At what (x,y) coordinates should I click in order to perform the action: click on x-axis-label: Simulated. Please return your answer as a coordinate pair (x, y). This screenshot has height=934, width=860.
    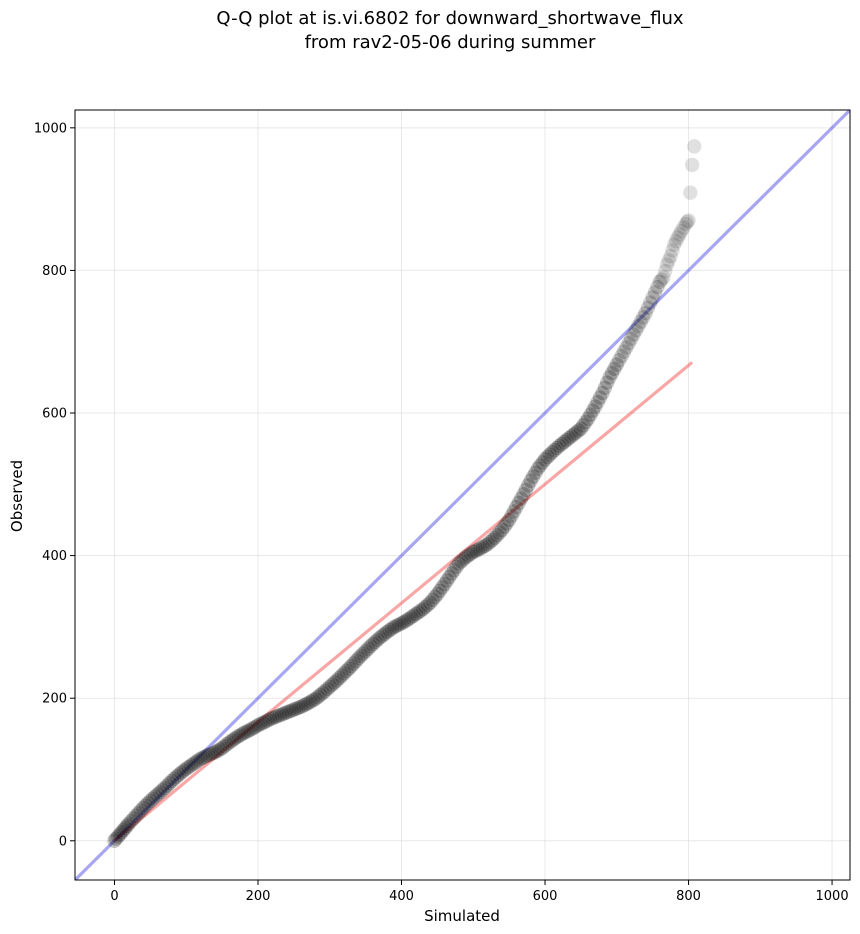
    Looking at the image, I should click on (462, 916).